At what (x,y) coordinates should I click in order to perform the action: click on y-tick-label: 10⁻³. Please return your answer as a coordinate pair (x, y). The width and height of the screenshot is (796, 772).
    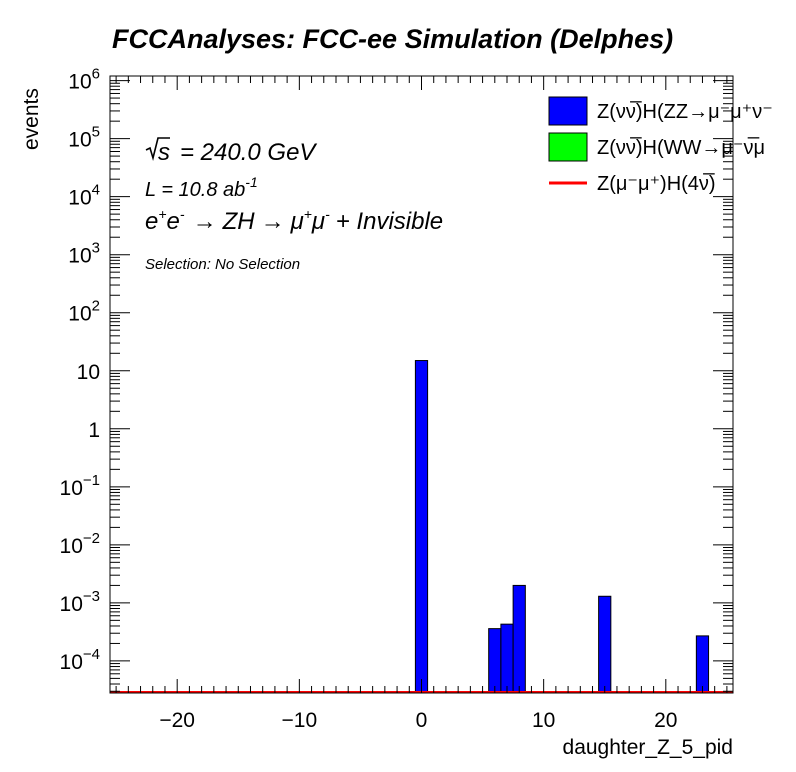
    Looking at the image, I should click on (80, 602).